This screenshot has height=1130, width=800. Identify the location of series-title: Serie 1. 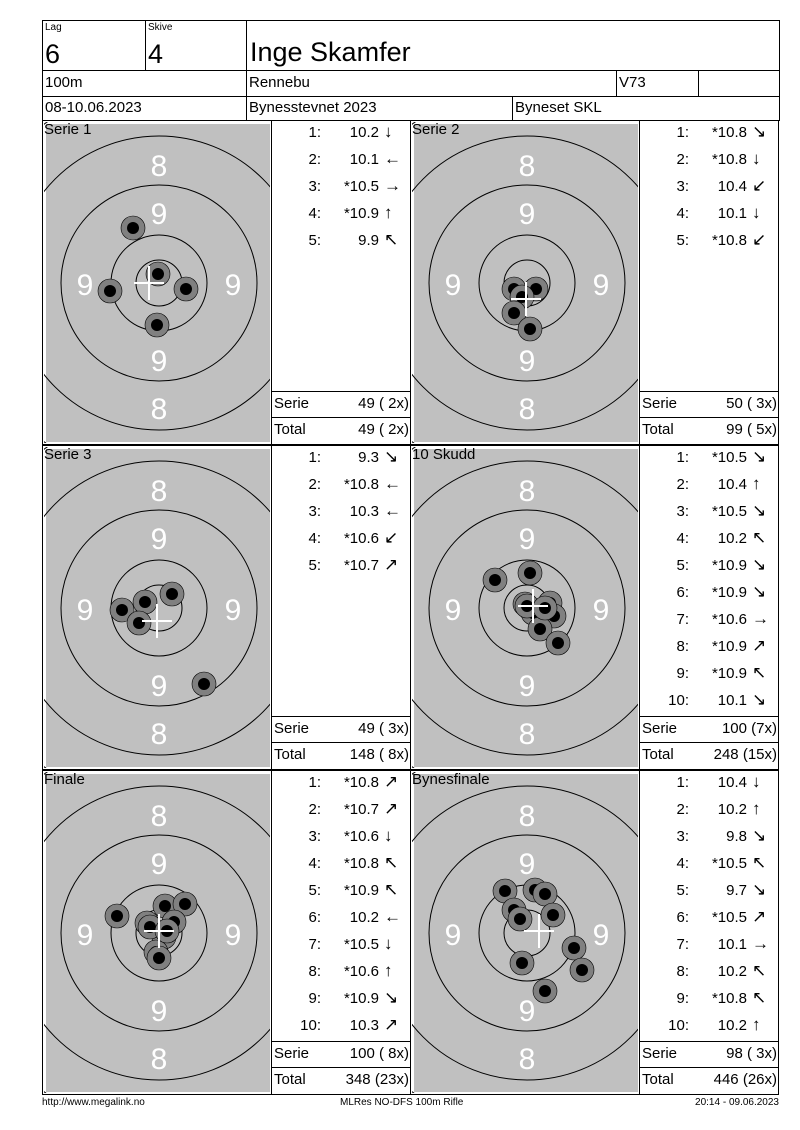
(68, 129).